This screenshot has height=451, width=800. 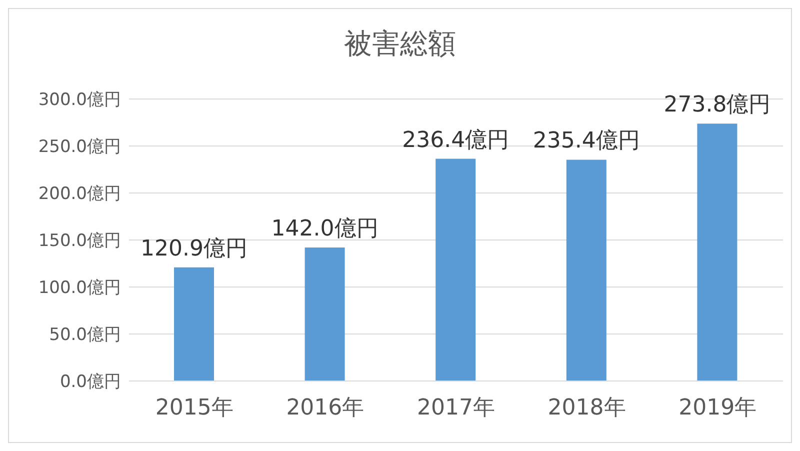 What do you see at coordinates (325, 408) in the screenshot?
I see `x-tick-label: 2016年` at bounding box center [325, 408].